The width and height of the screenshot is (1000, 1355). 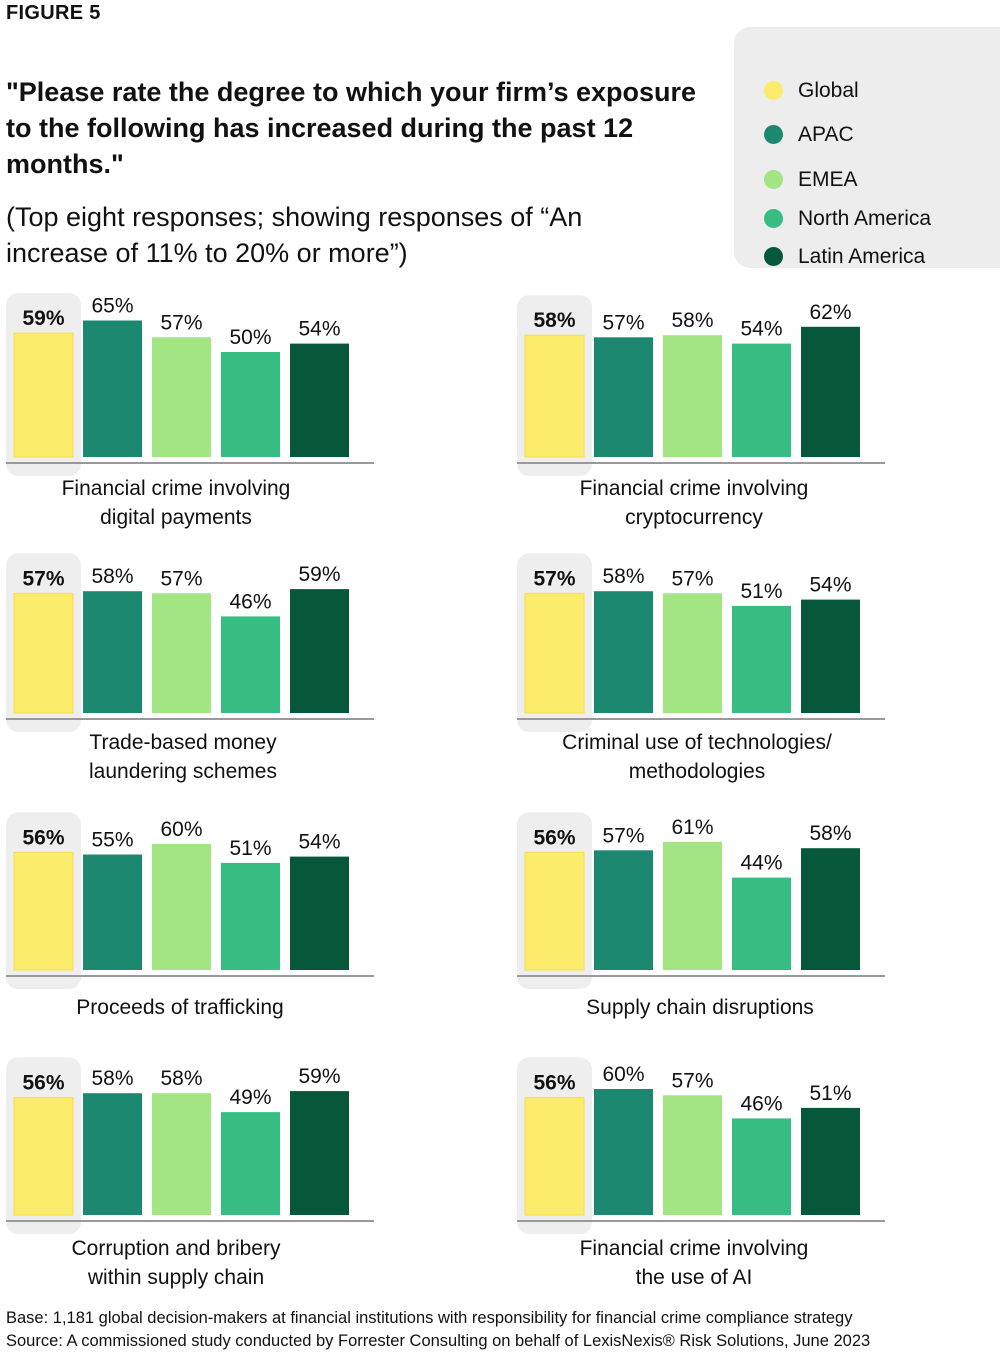 What do you see at coordinates (830, 312) in the screenshot?
I see `data-label: 62%` at bounding box center [830, 312].